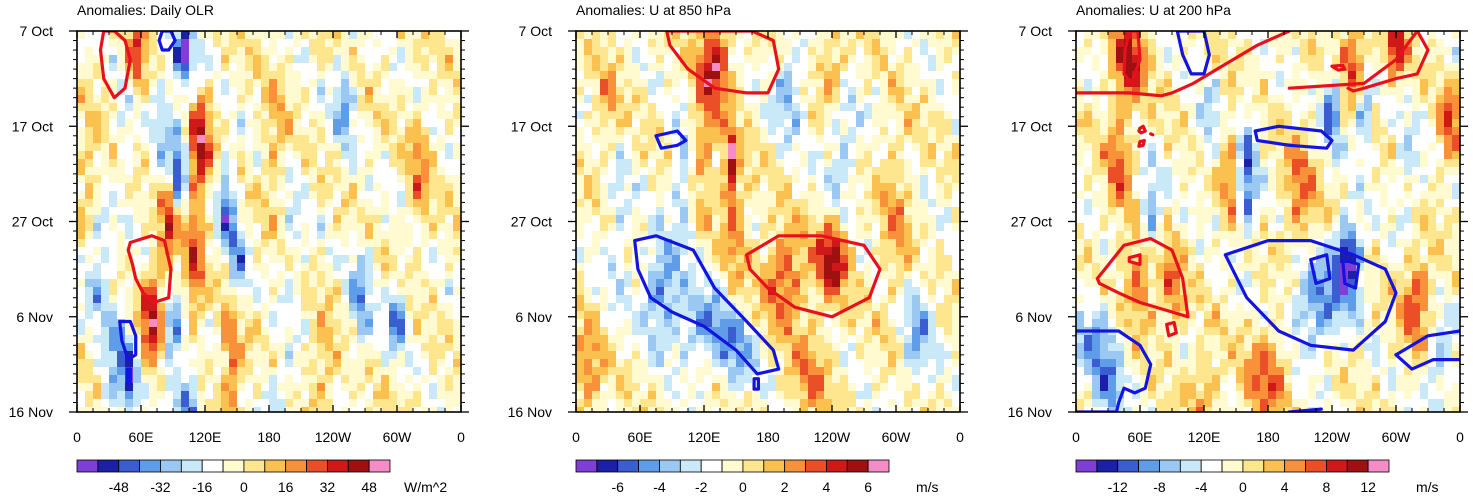  What do you see at coordinates (328, 487) in the screenshot?
I see `colorbar-label: 32` at bounding box center [328, 487].